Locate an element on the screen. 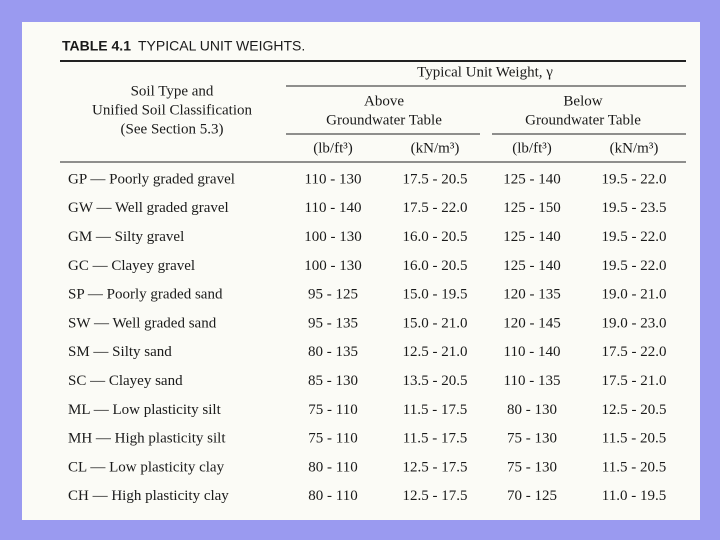 The width and height of the screenshot is (720, 540). cell: 19.0 - 23.0 is located at coordinates (634, 323).